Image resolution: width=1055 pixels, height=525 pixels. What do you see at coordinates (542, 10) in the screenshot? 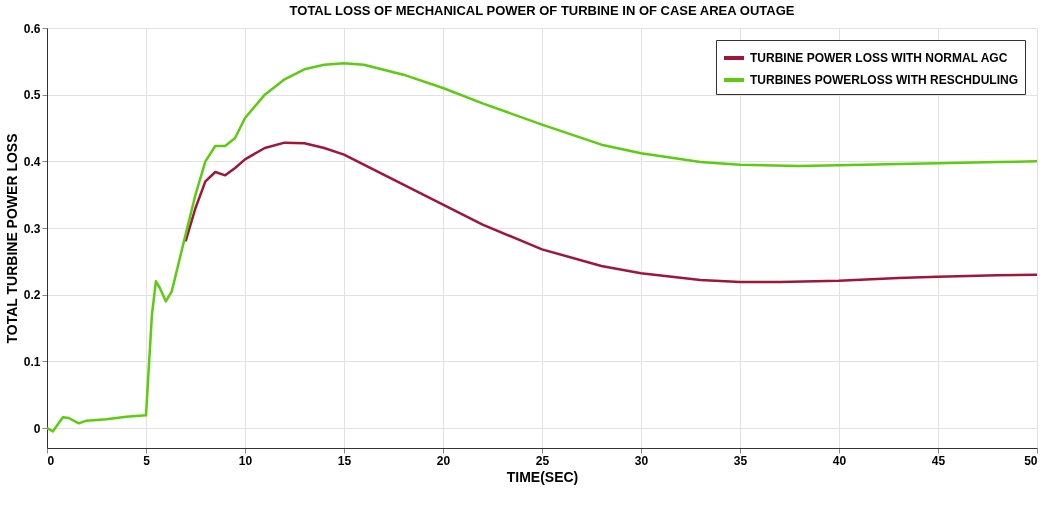
I see `chart-title: TOTAL LOSS OF MECHANICAL POWER OF TURBINE IN OF CASE AREA OUTAGE` at bounding box center [542, 10].